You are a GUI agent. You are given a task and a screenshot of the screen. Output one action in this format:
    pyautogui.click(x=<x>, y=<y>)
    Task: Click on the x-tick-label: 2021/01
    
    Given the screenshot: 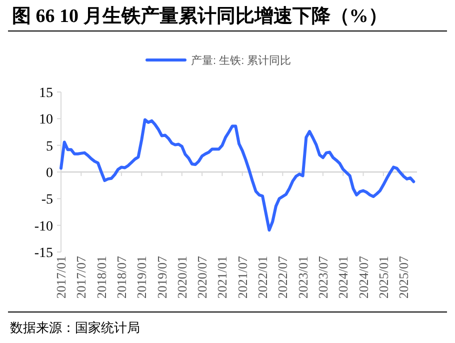 What is the action you would take?
    pyautogui.click(x=222, y=277)
    